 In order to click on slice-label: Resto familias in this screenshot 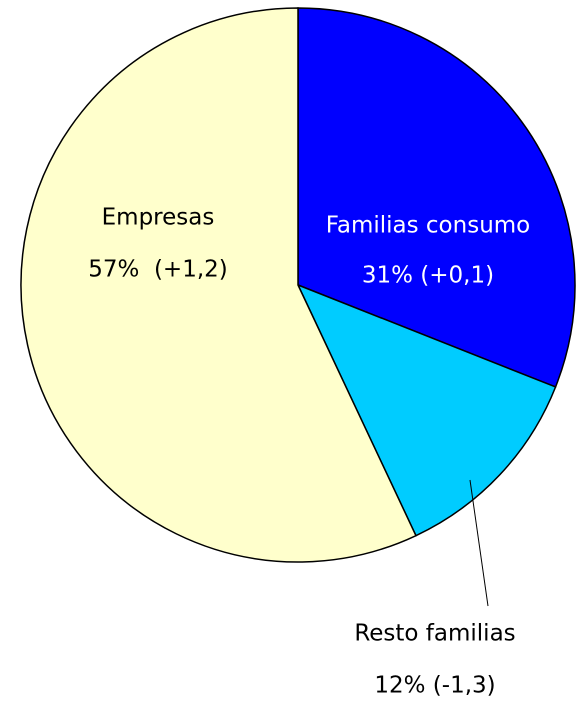, I will do `click(434, 634)`.